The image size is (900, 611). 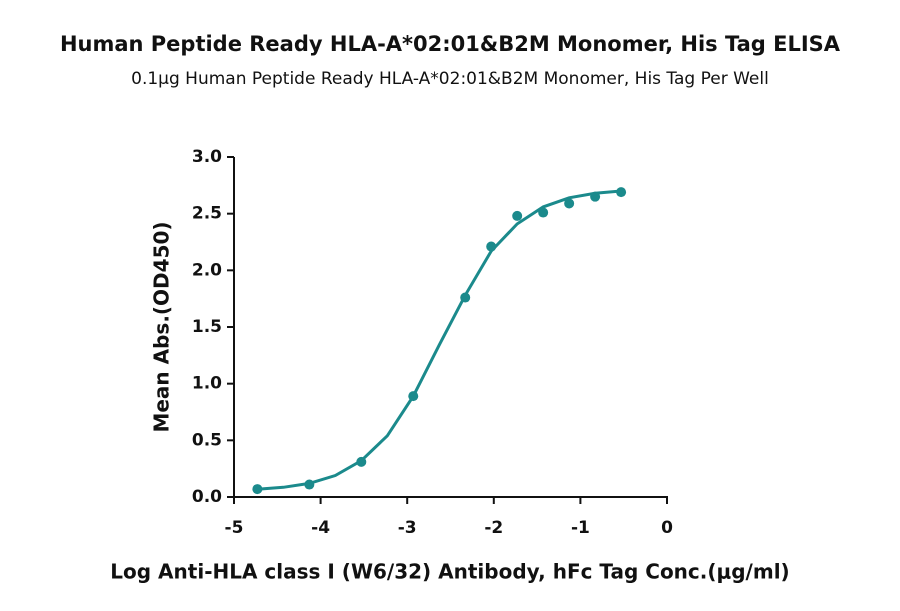 I want to click on y-tick-label: 1.5, so click(x=207, y=327).